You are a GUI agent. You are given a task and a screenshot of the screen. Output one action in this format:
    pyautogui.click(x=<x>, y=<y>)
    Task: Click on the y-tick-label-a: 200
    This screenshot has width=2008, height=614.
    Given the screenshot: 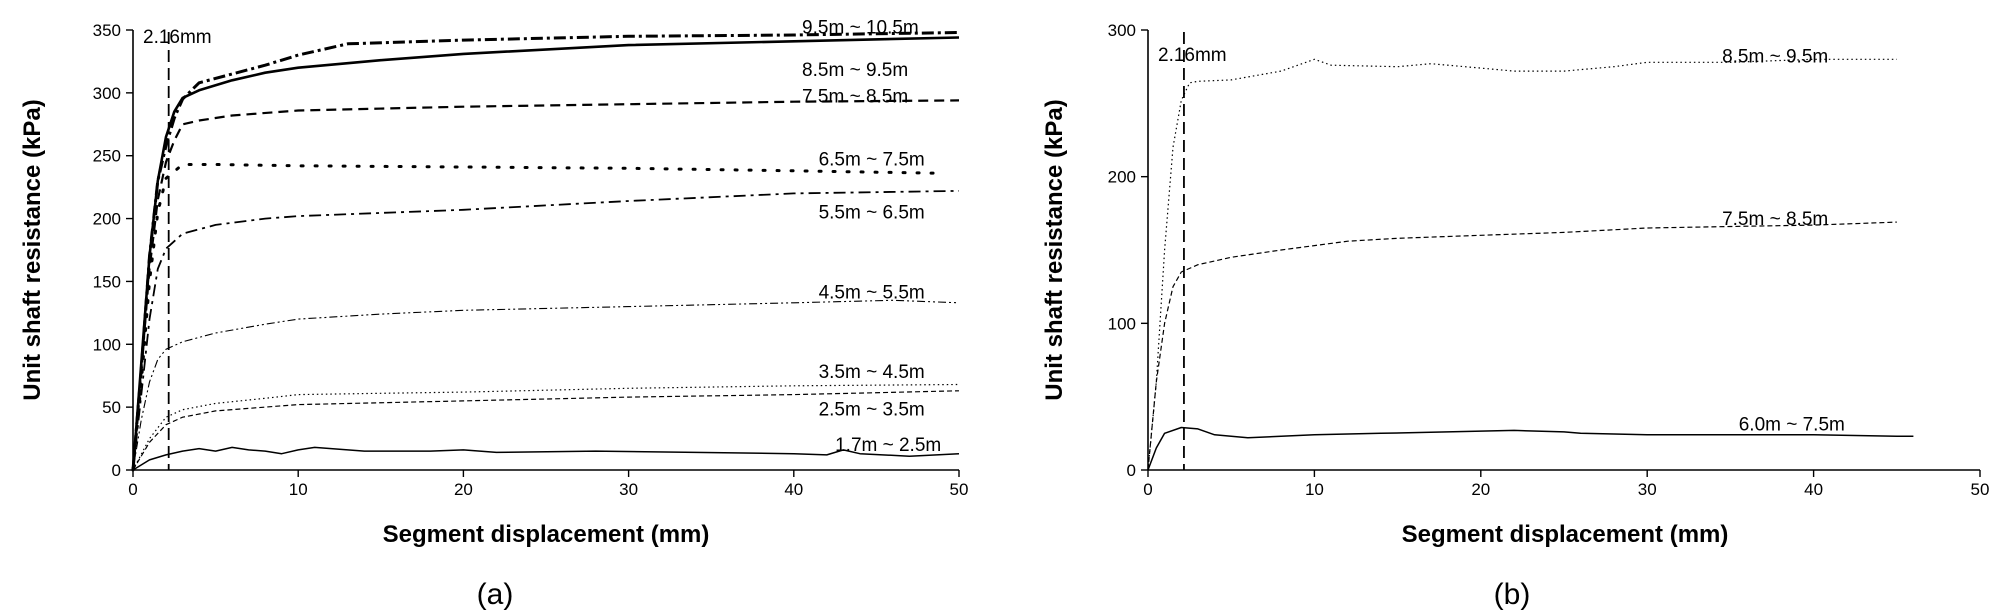 What is the action you would take?
    pyautogui.click(x=107, y=219)
    